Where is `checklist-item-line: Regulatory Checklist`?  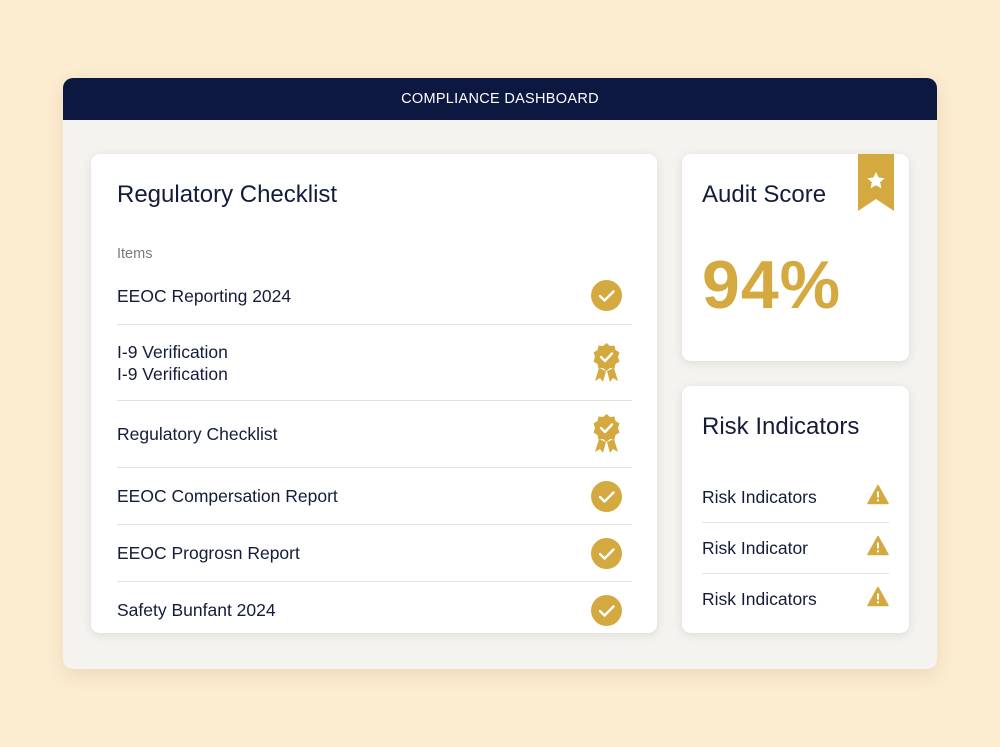 checklist-item-line: Regulatory Checklist is located at coordinates (197, 434).